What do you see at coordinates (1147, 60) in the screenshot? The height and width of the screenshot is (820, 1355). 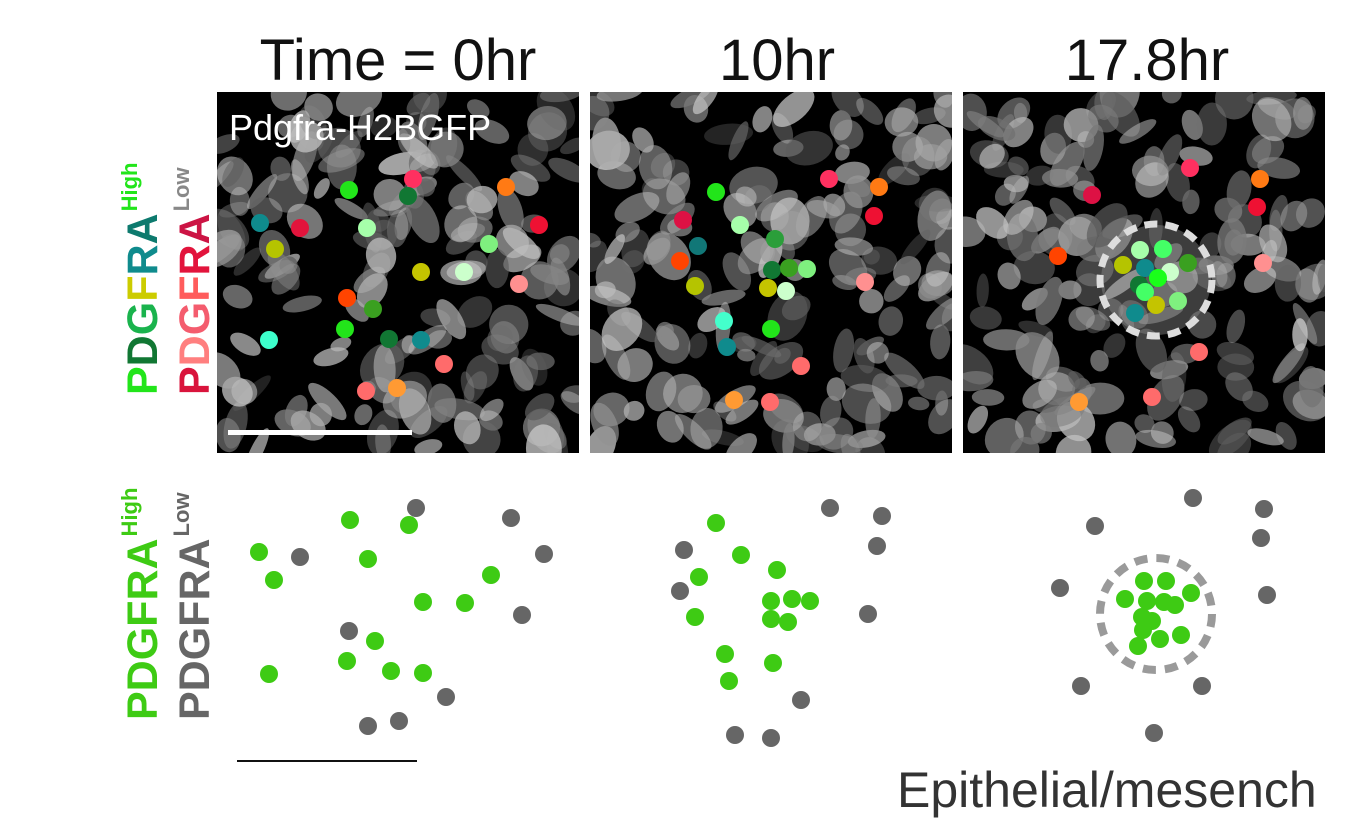 I see `time-label-17-8hr: 17.8hr` at bounding box center [1147, 60].